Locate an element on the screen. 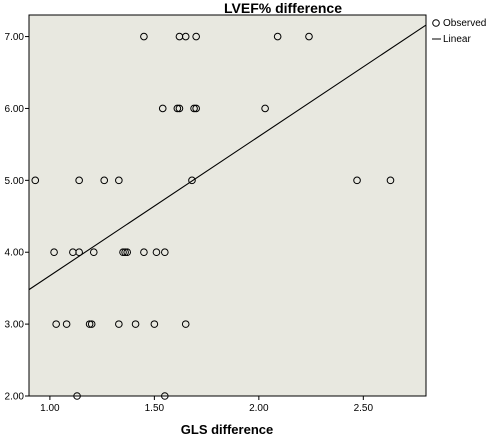 This screenshot has height=438, width=504. y-tick-label: 2.00 is located at coordinates (15, 397).